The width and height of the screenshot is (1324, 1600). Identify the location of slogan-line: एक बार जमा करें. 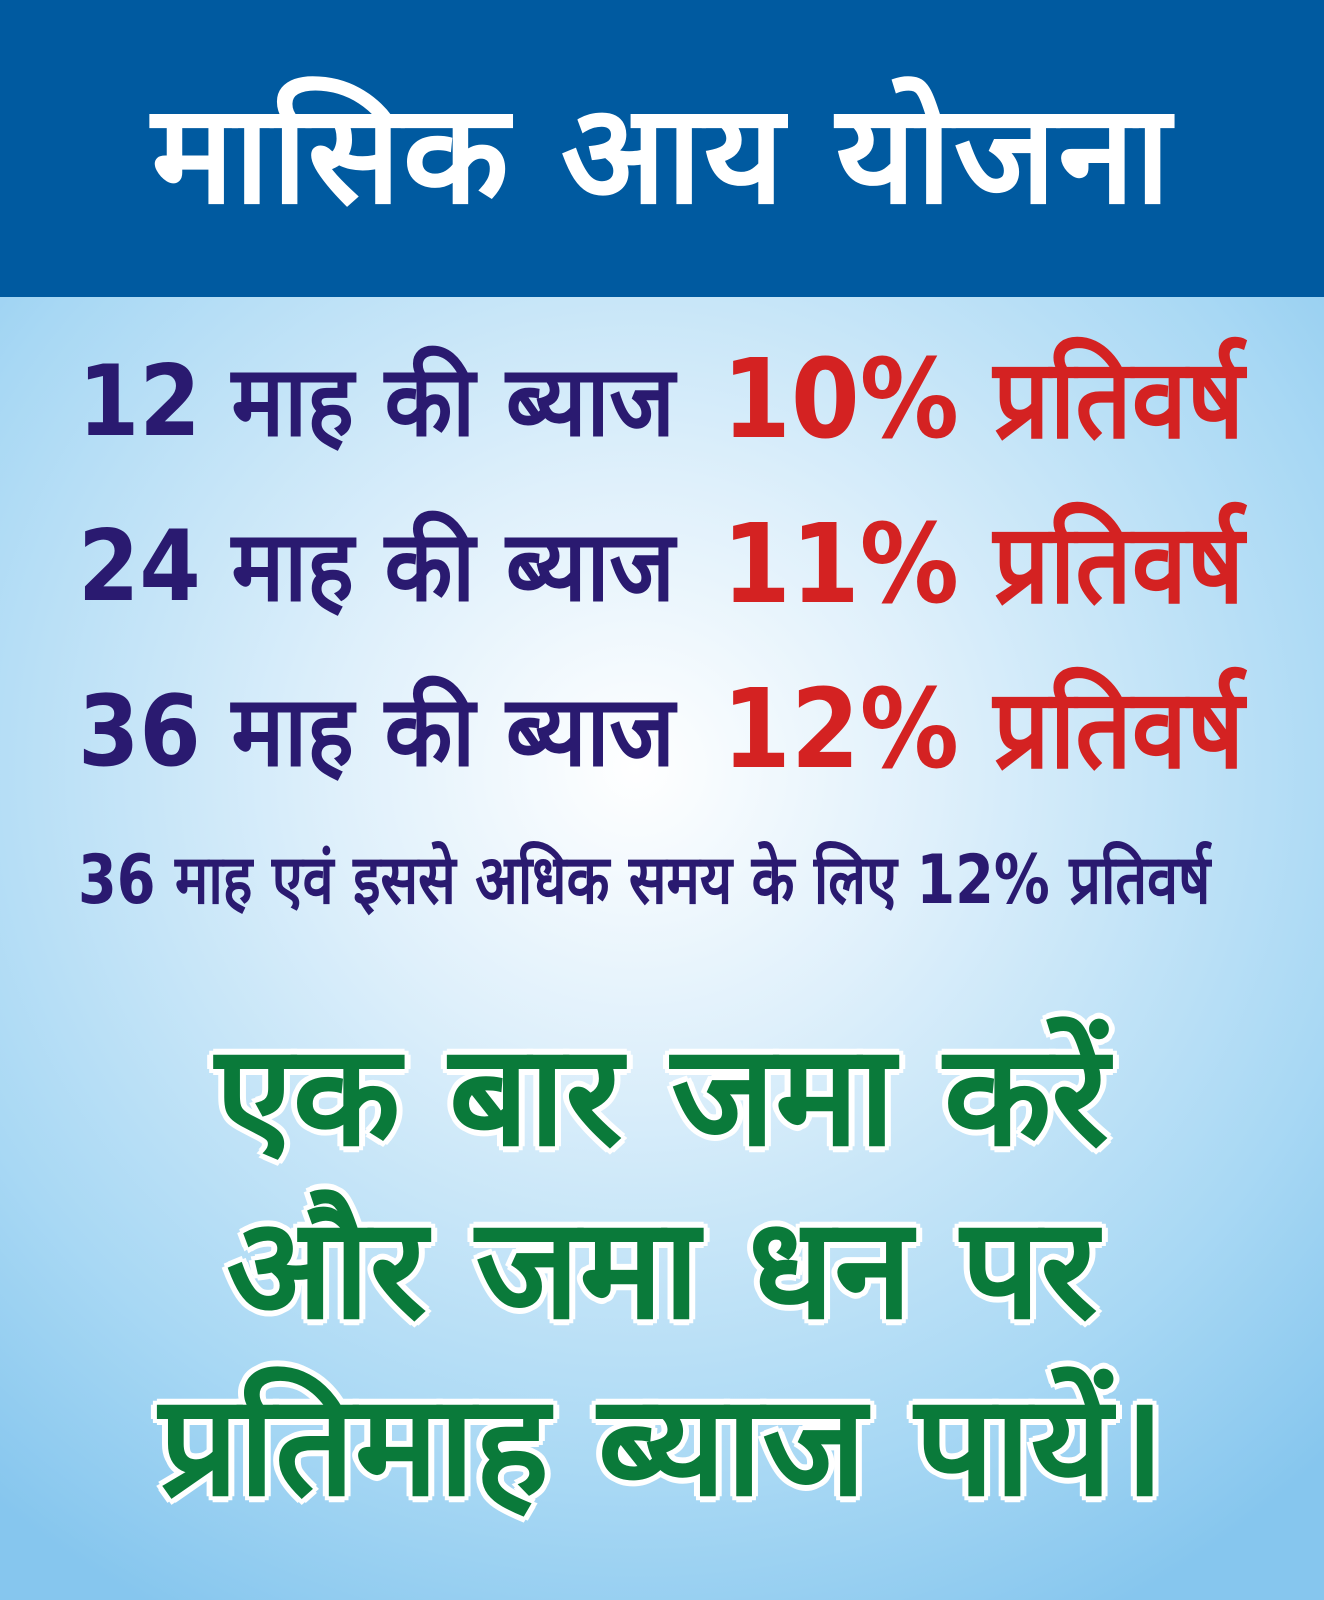
(662, 1096).